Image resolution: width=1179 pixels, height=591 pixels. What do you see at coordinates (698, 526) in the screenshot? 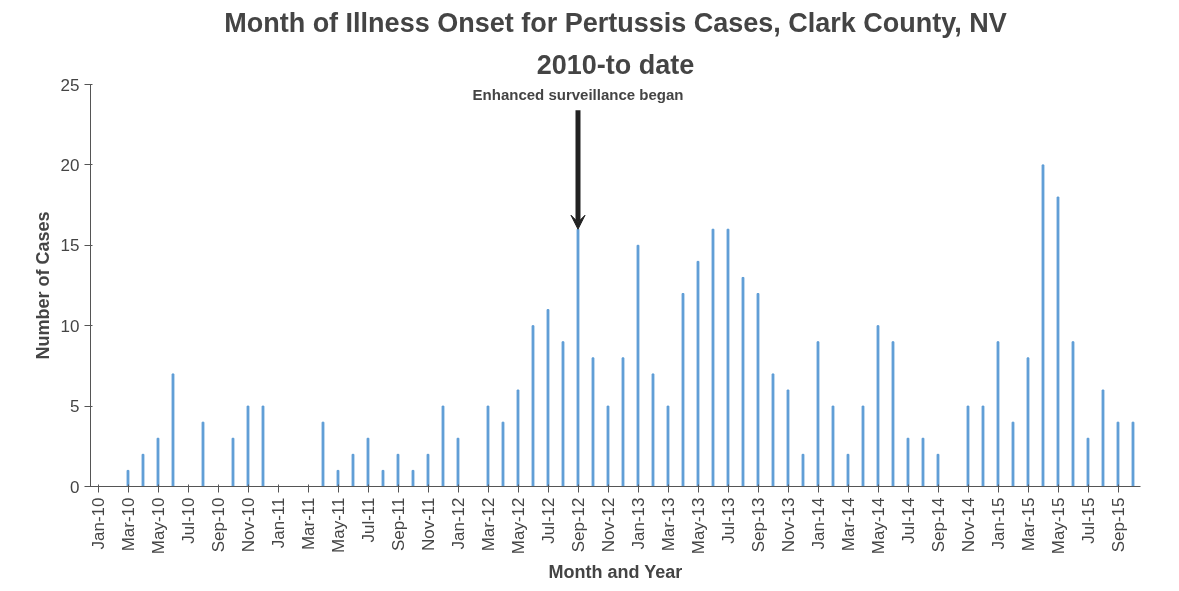
I see `x-tick-label: May-13` at bounding box center [698, 526].